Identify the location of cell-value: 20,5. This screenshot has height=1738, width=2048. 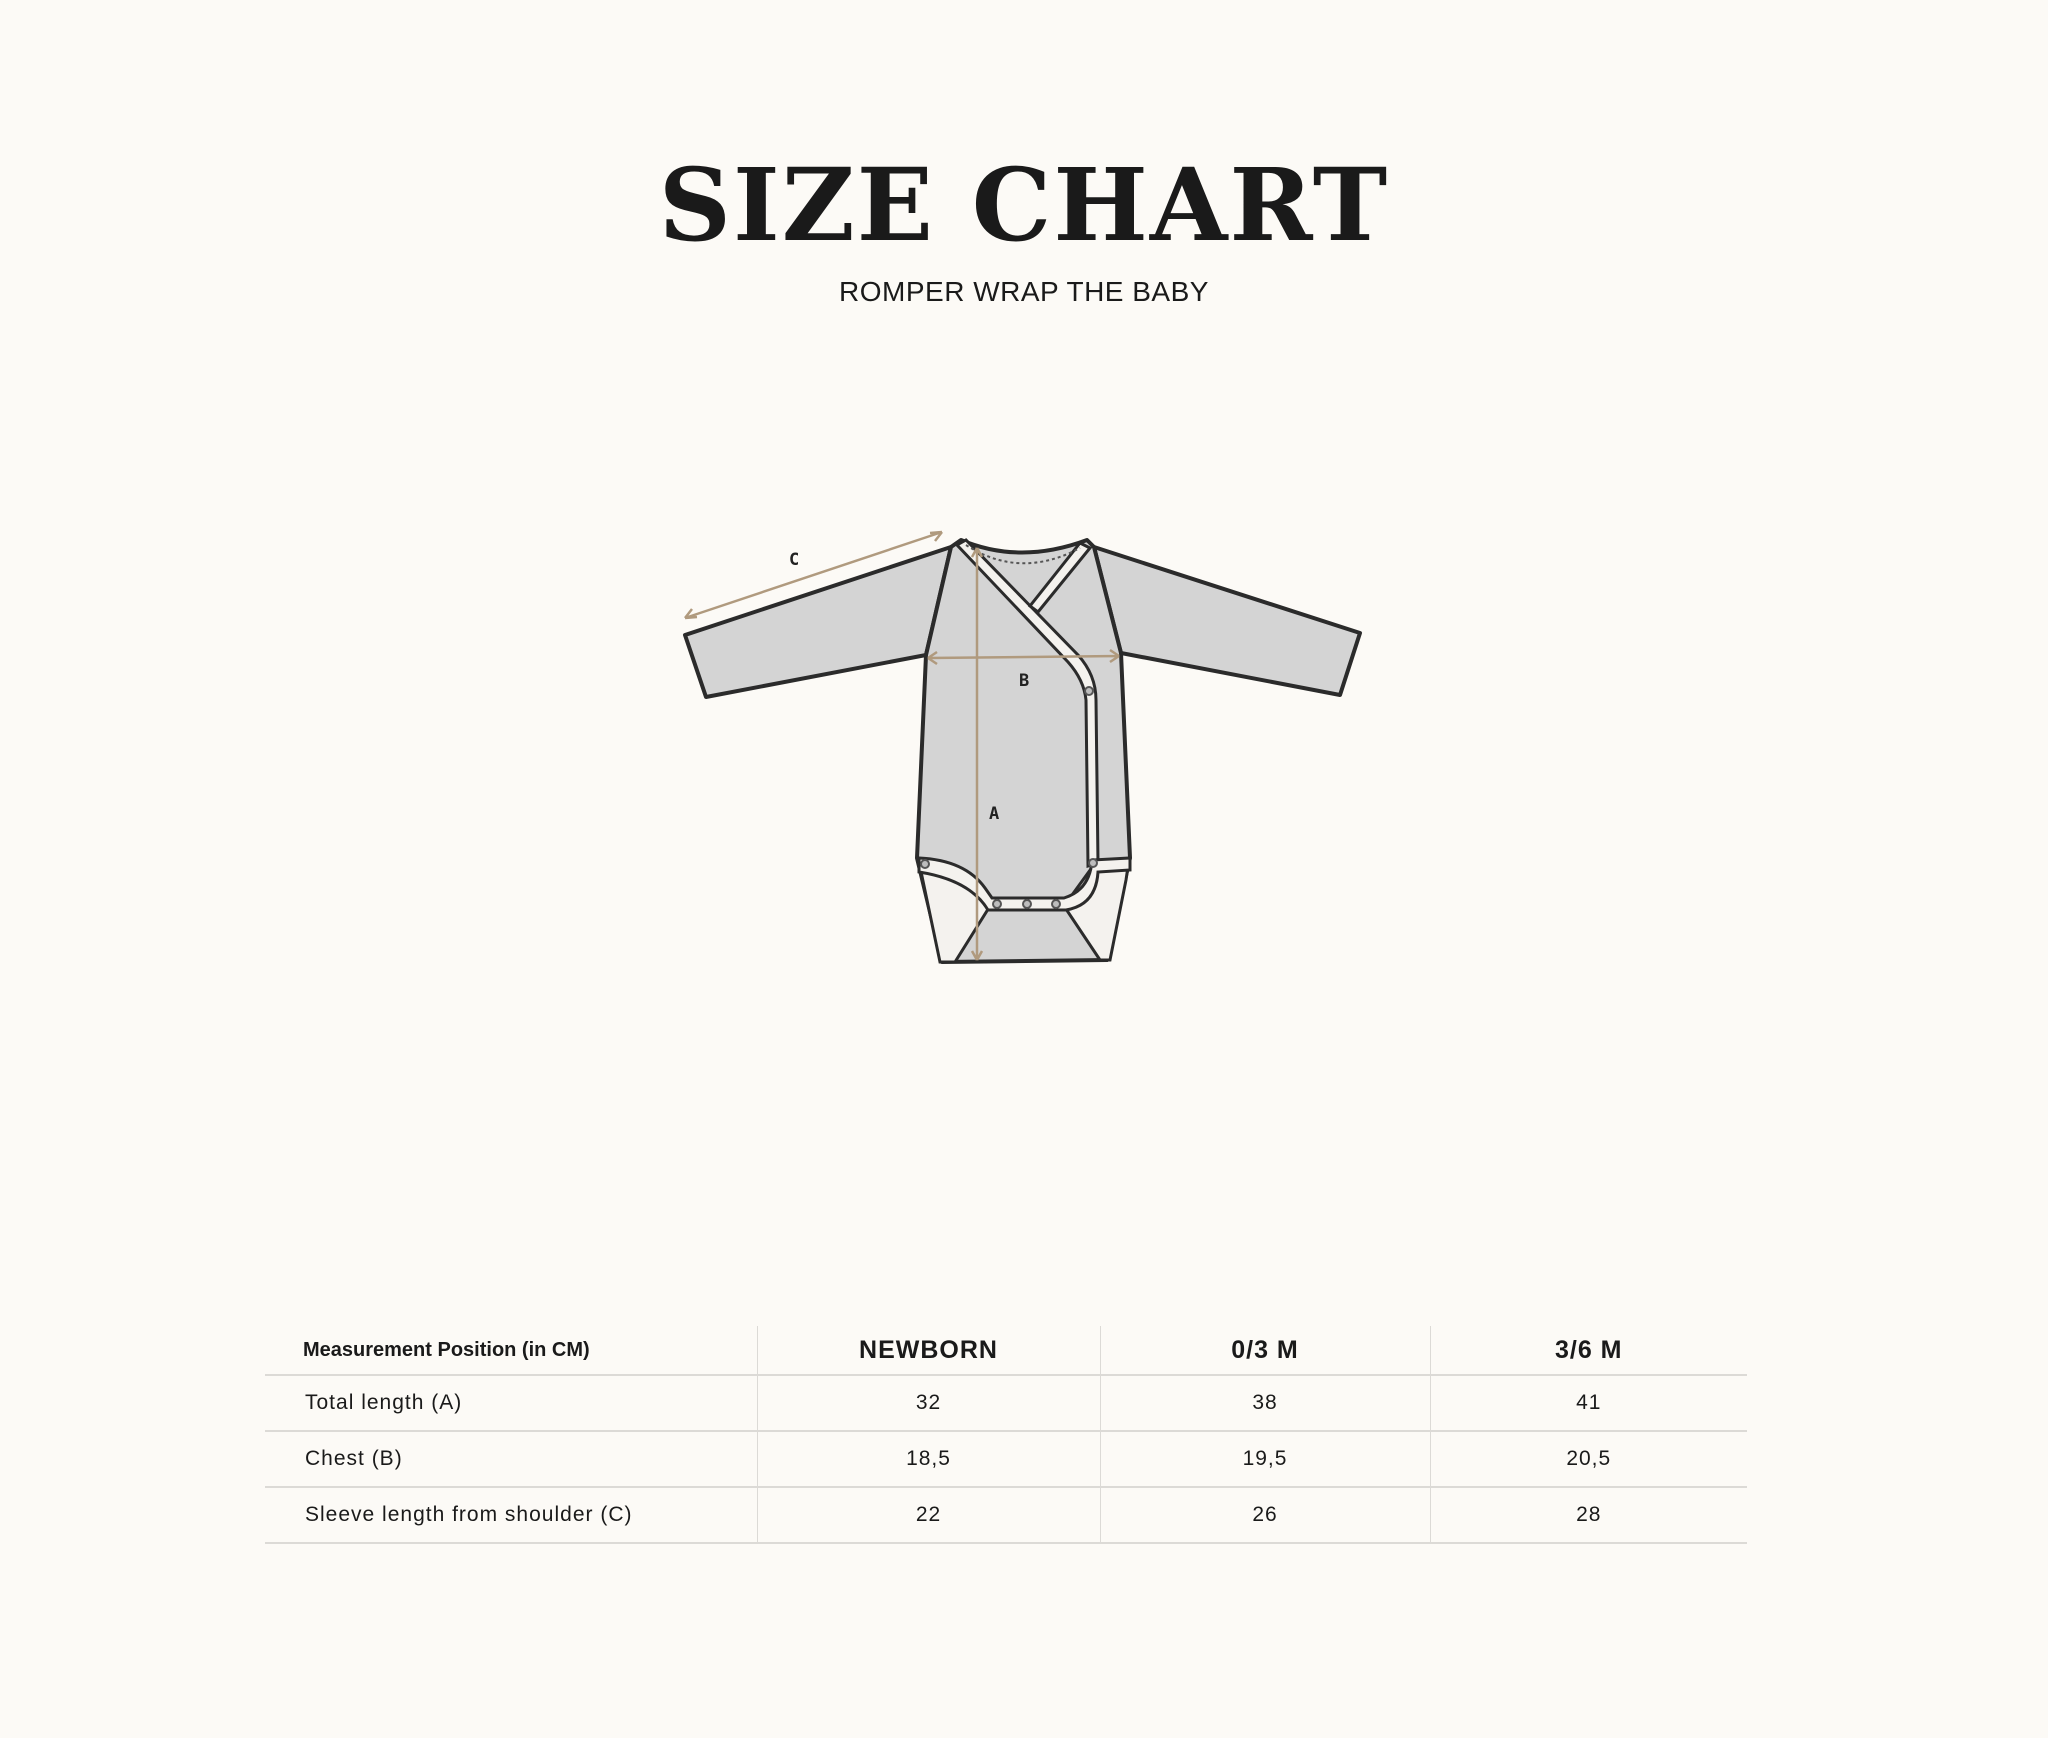
(1588, 1459).